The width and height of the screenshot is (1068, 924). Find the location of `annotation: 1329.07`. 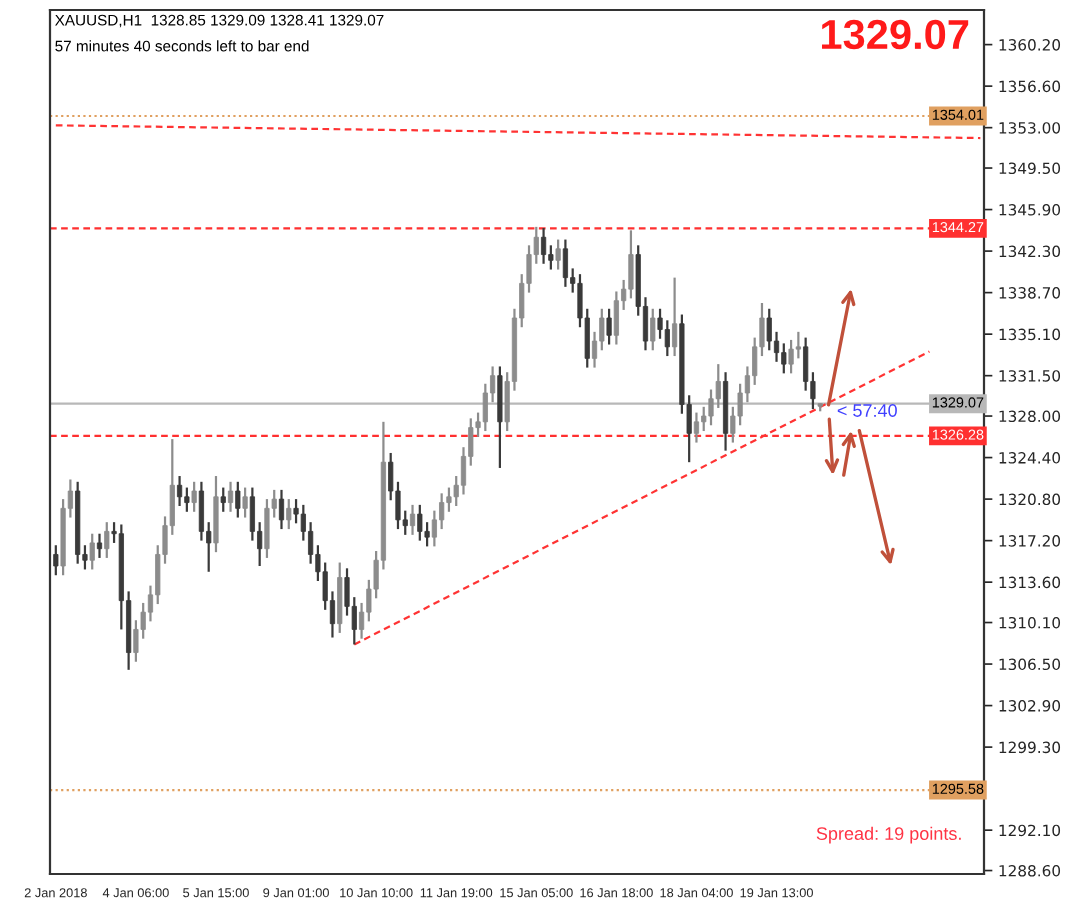

annotation: 1329.07 is located at coordinates (895, 34).